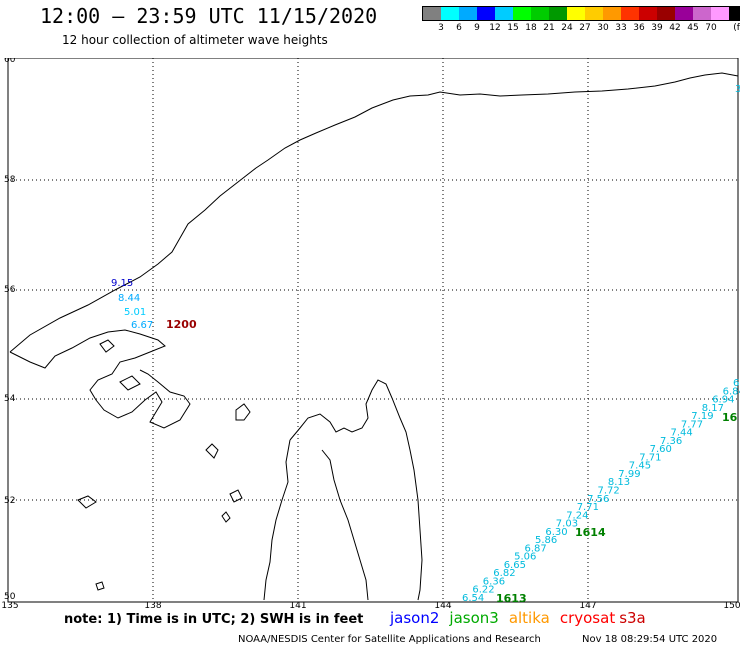 Image resolution: width=740 pixels, height=650 pixels. What do you see at coordinates (567, 524) in the screenshot?
I see `swh-label: 7.03` at bounding box center [567, 524].